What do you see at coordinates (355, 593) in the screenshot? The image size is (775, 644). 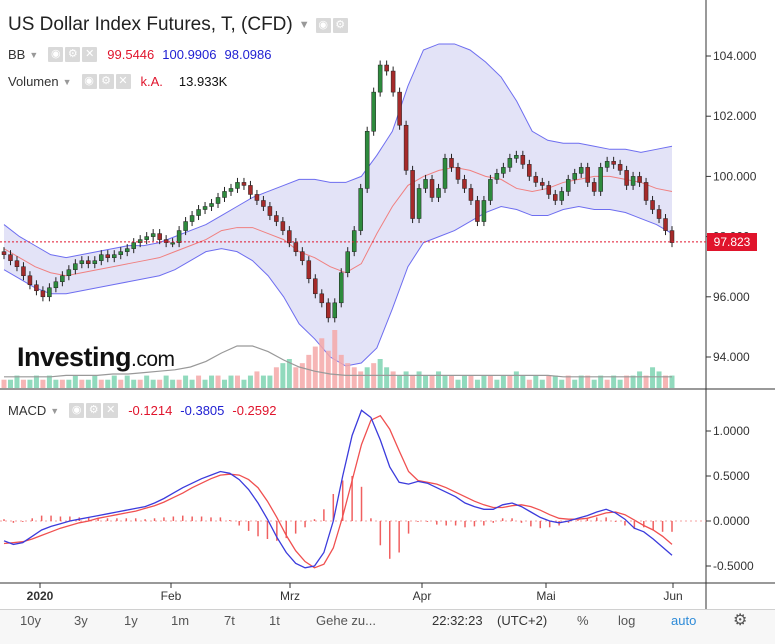 I see `time-x-axis: 2020 Feb Mrz Apr Mai Jun` at bounding box center [355, 593].